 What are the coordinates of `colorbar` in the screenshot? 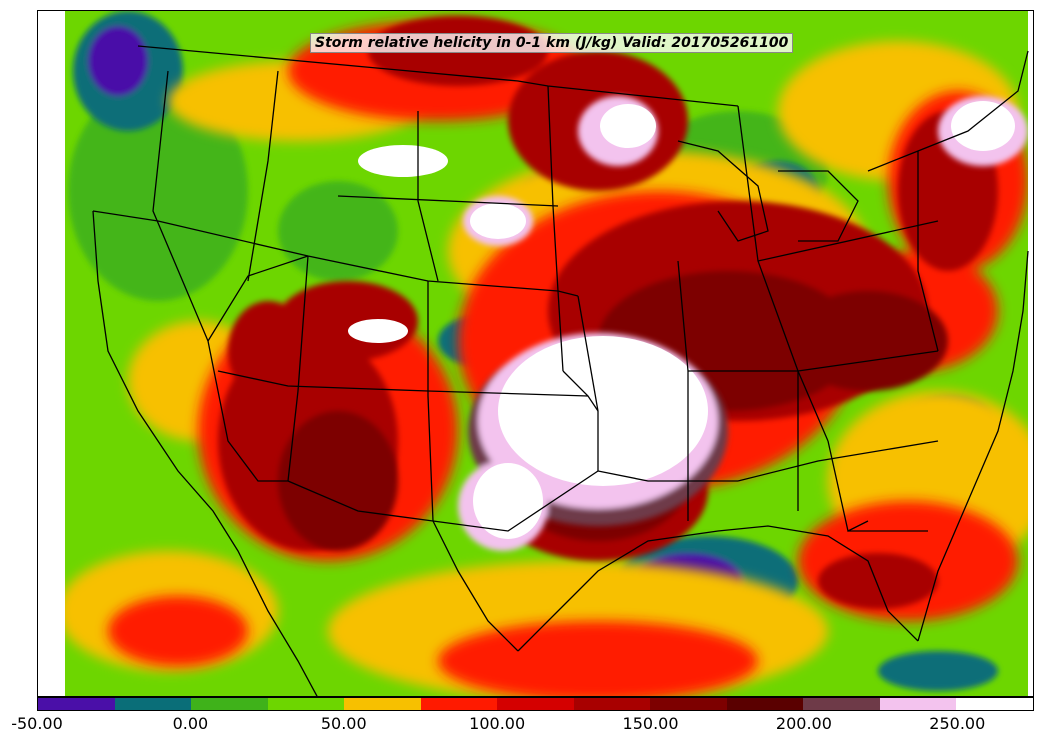 It's located at (535, 704).